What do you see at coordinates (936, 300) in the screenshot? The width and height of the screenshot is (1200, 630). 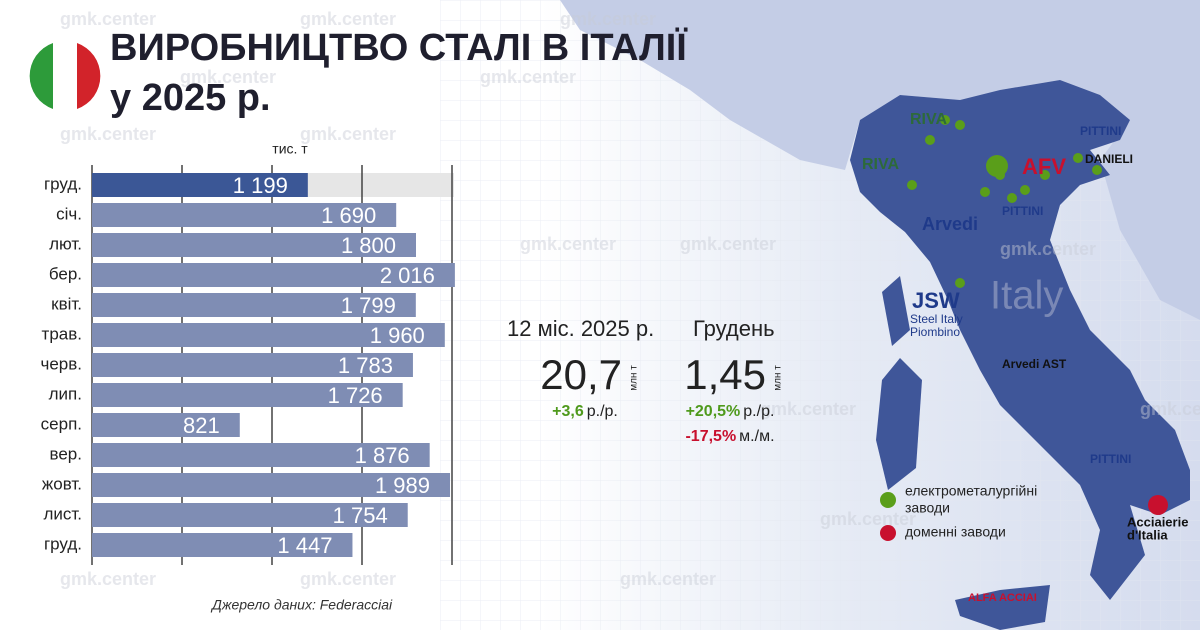 I see `company-label: JSW` at bounding box center [936, 300].